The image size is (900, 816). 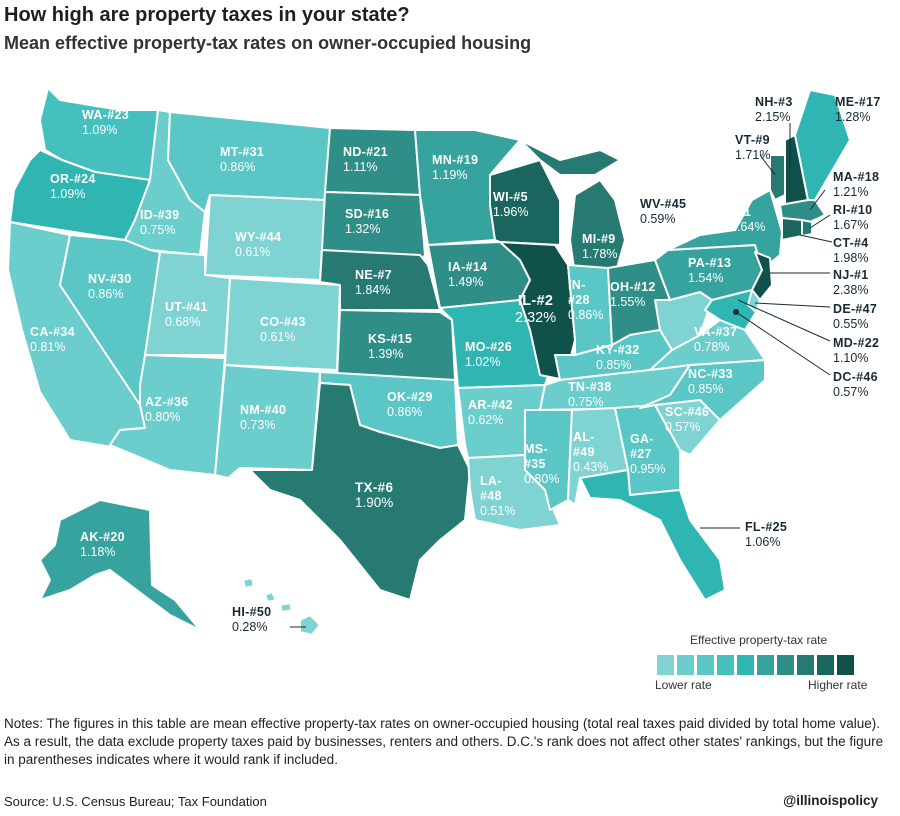 What do you see at coordinates (807, 228) in the screenshot?
I see `state-RI` at bounding box center [807, 228].